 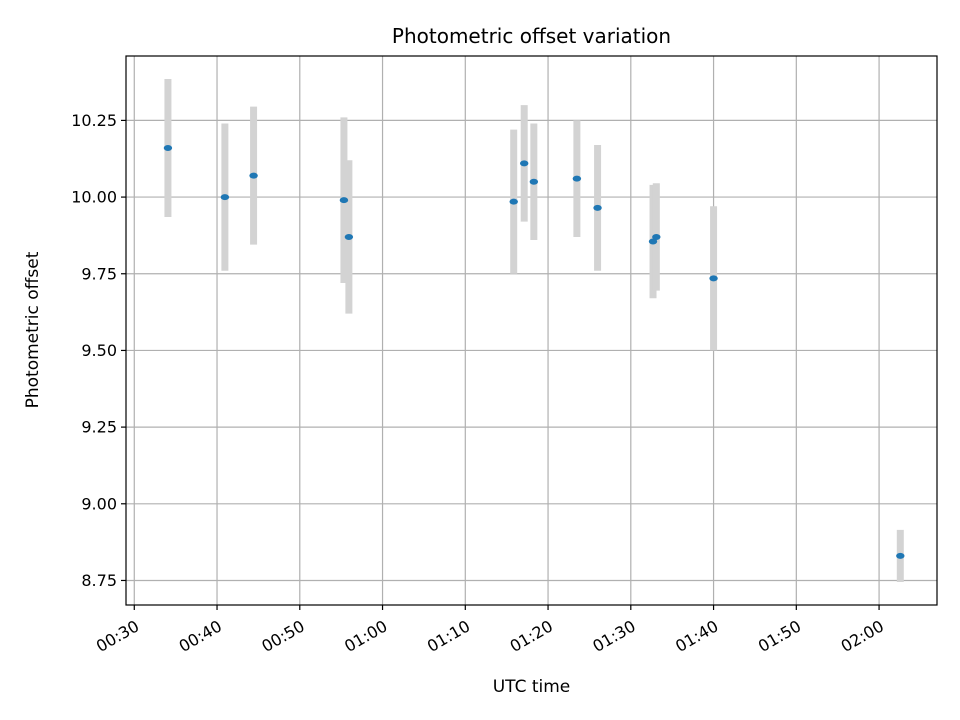 What do you see at coordinates (99, 503) in the screenshot?
I see `y-tick-label: 9.00` at bounding box center [99, 503].